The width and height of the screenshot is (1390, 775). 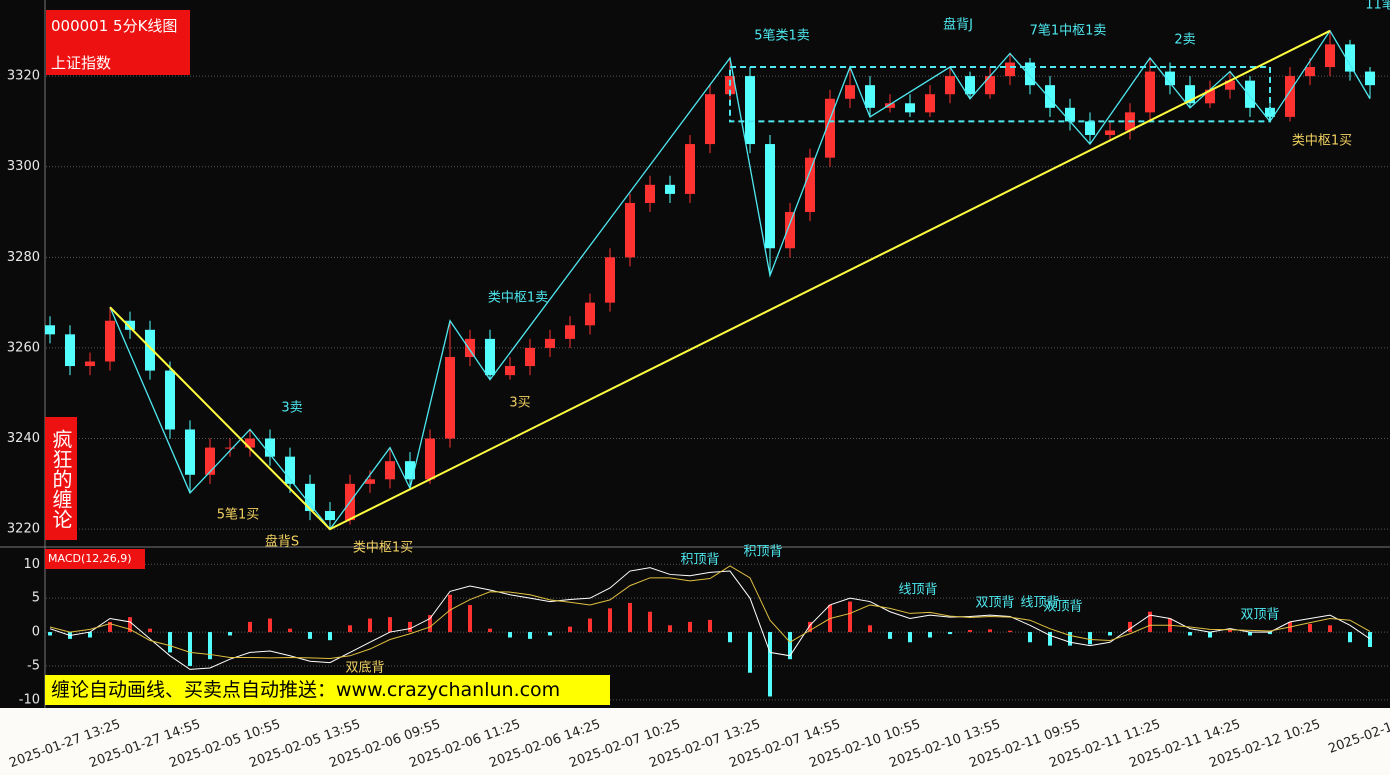 I want to click on y-tick-label: 3320, so click(x=23, y=76).